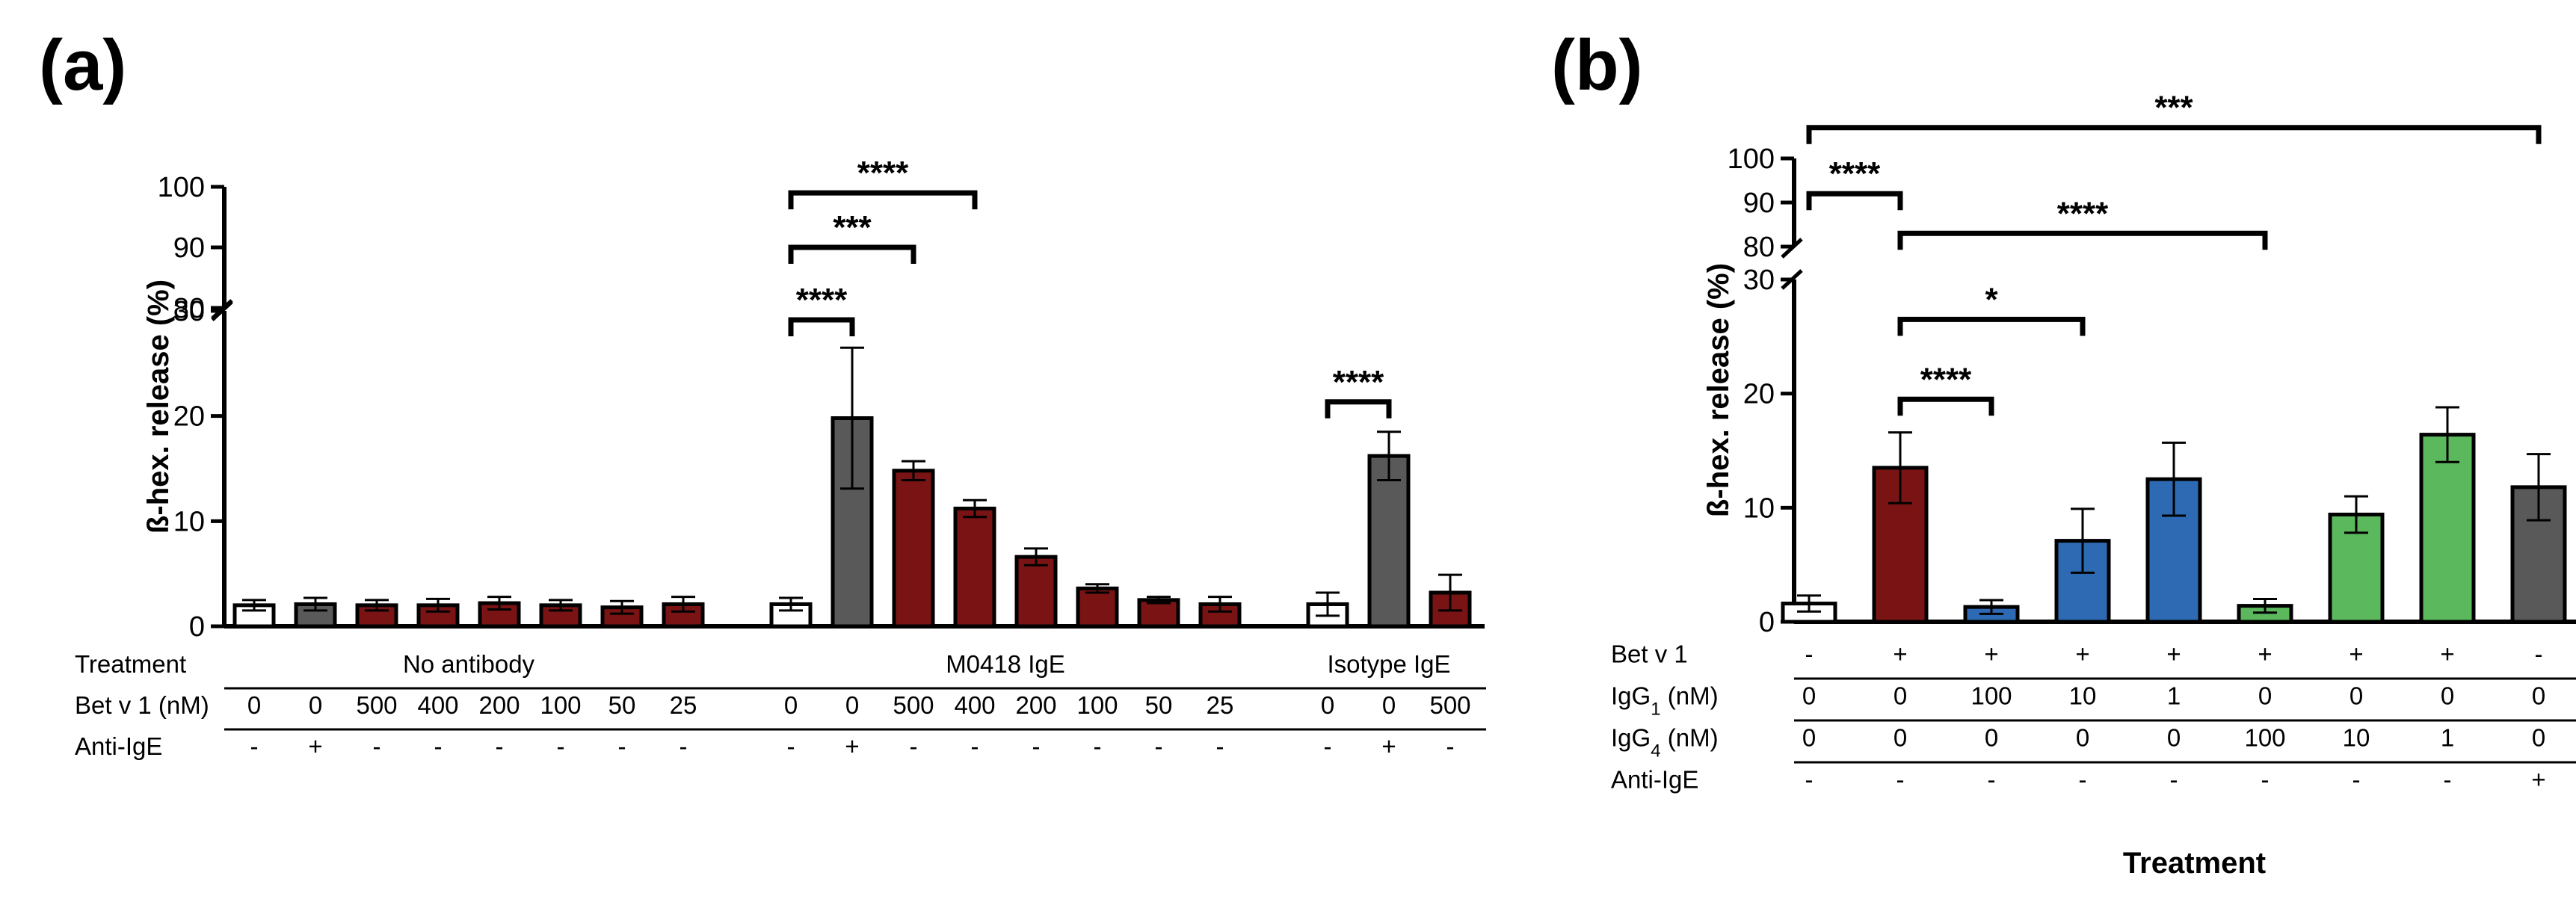 The height and width of the screenshot is (914, 2576). I want to click on panel-label-open: (, so click(51, 65).